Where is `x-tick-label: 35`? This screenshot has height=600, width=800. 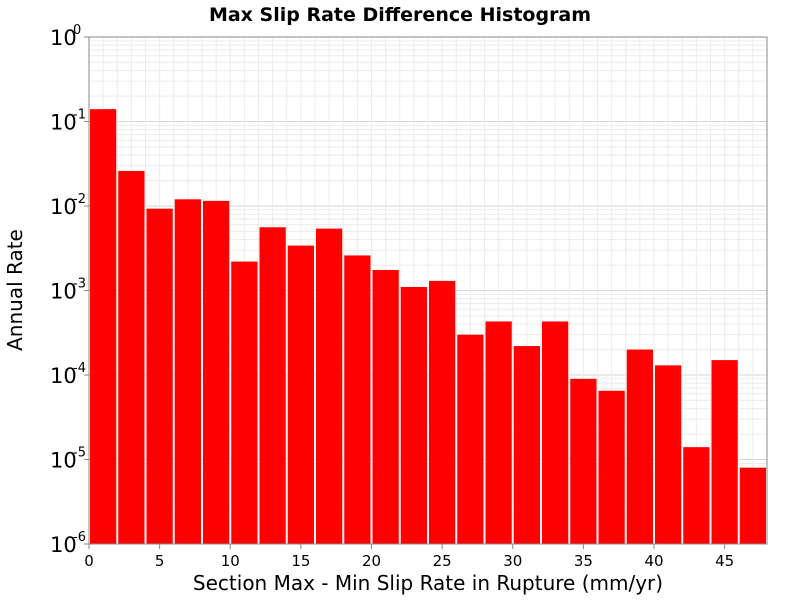 x-tick-label: 35 is located at coordinates (583, 561).